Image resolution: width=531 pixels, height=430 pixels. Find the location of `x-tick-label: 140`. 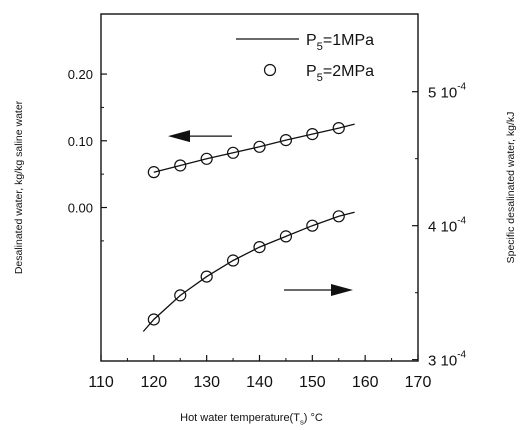

x-tick-label: 140 is located at coordinates (259, 382).